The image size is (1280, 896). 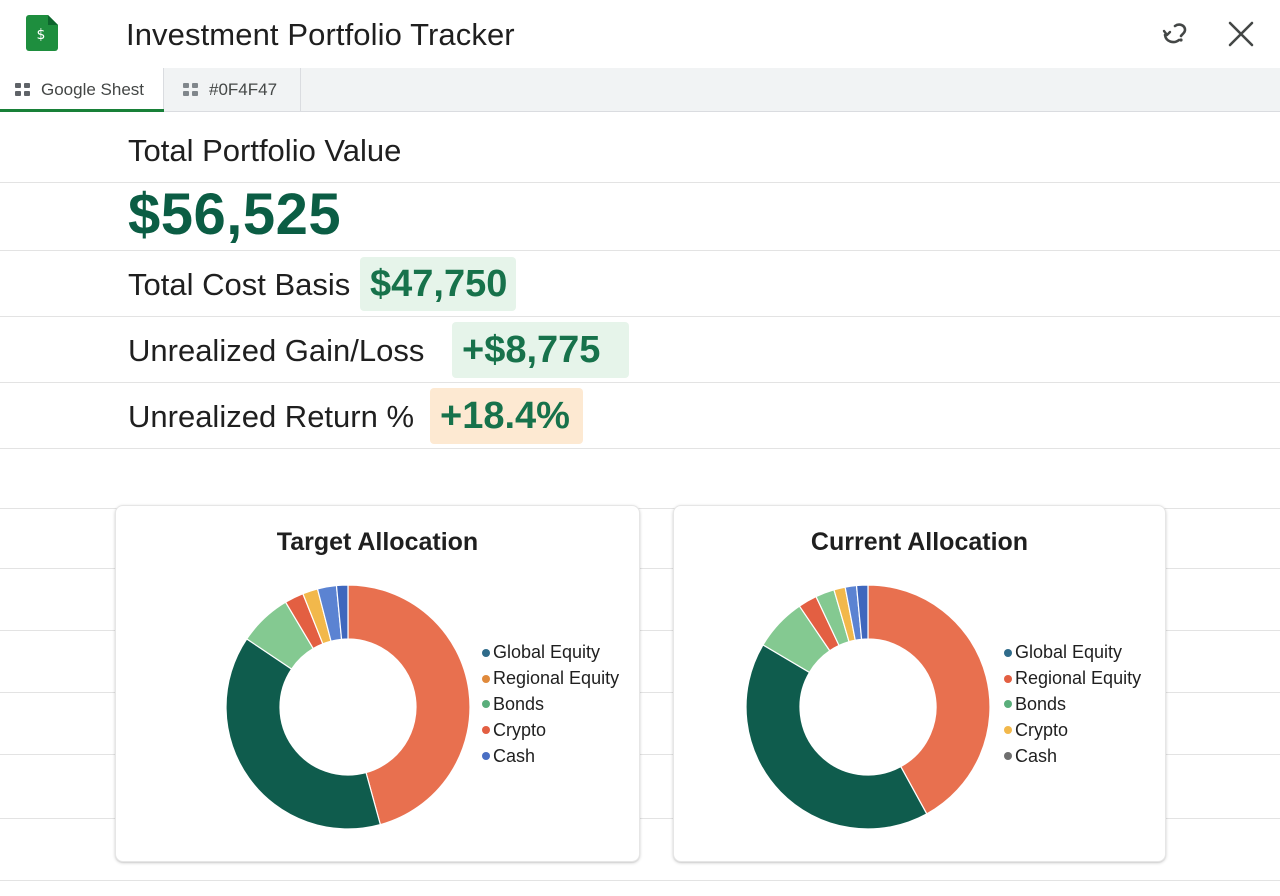 I want to click on return-pct-value: +18.4%, so click(x=506, y=416).